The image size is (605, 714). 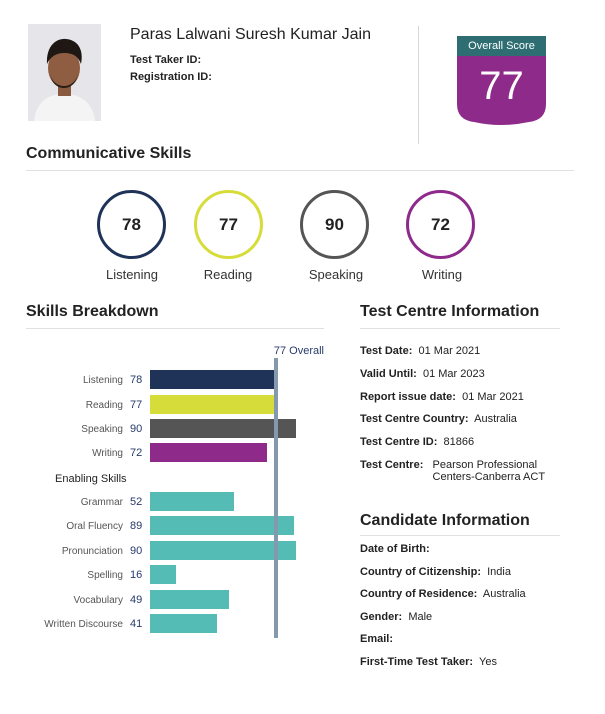 I want to click on bar-listening, so click(x=213, y=379).